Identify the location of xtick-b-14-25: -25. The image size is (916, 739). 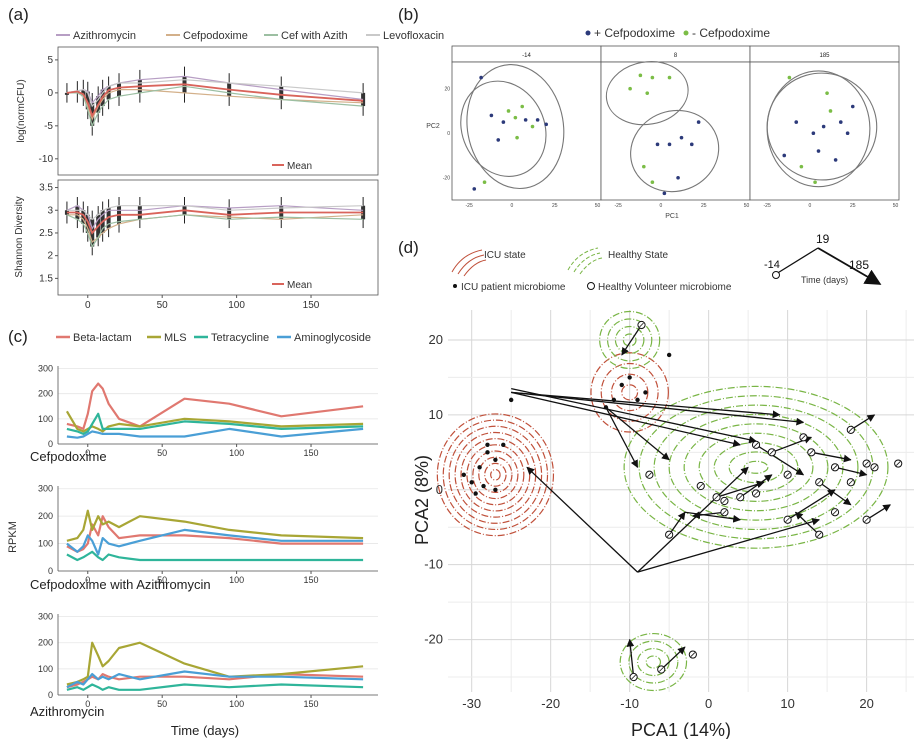
(469, 206).